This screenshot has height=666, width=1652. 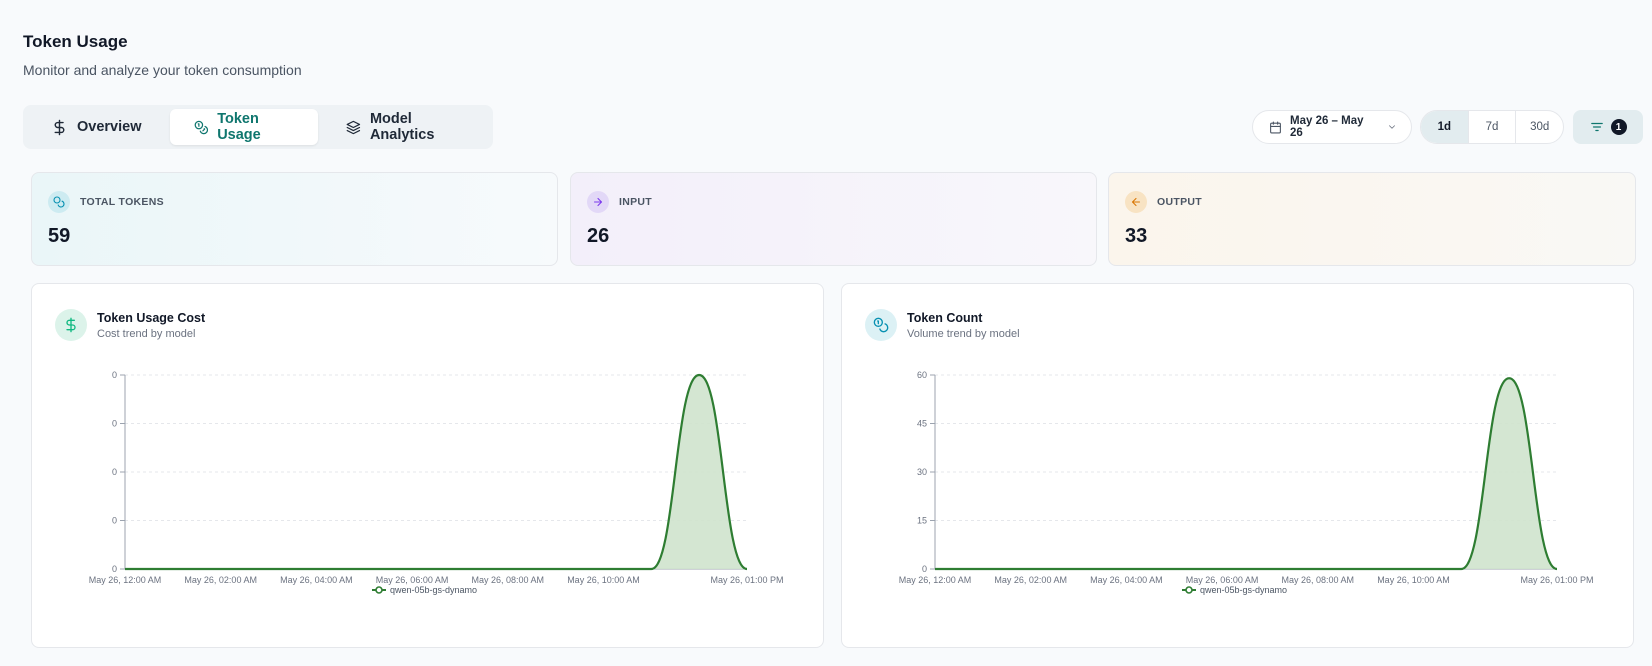 I want to click on y-tick-label: 45, so click(x=922, y=424).